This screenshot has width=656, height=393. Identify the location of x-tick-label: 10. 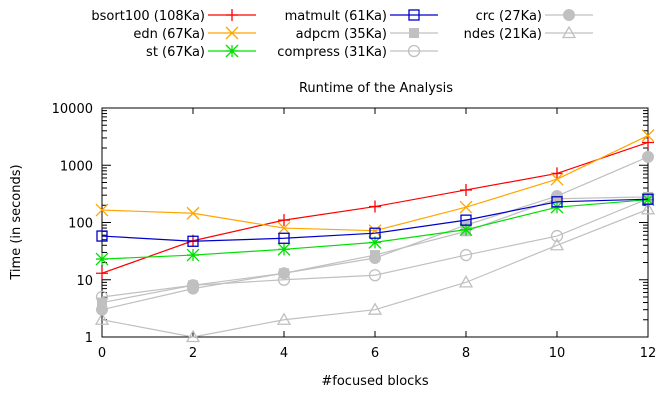
(557, 353).